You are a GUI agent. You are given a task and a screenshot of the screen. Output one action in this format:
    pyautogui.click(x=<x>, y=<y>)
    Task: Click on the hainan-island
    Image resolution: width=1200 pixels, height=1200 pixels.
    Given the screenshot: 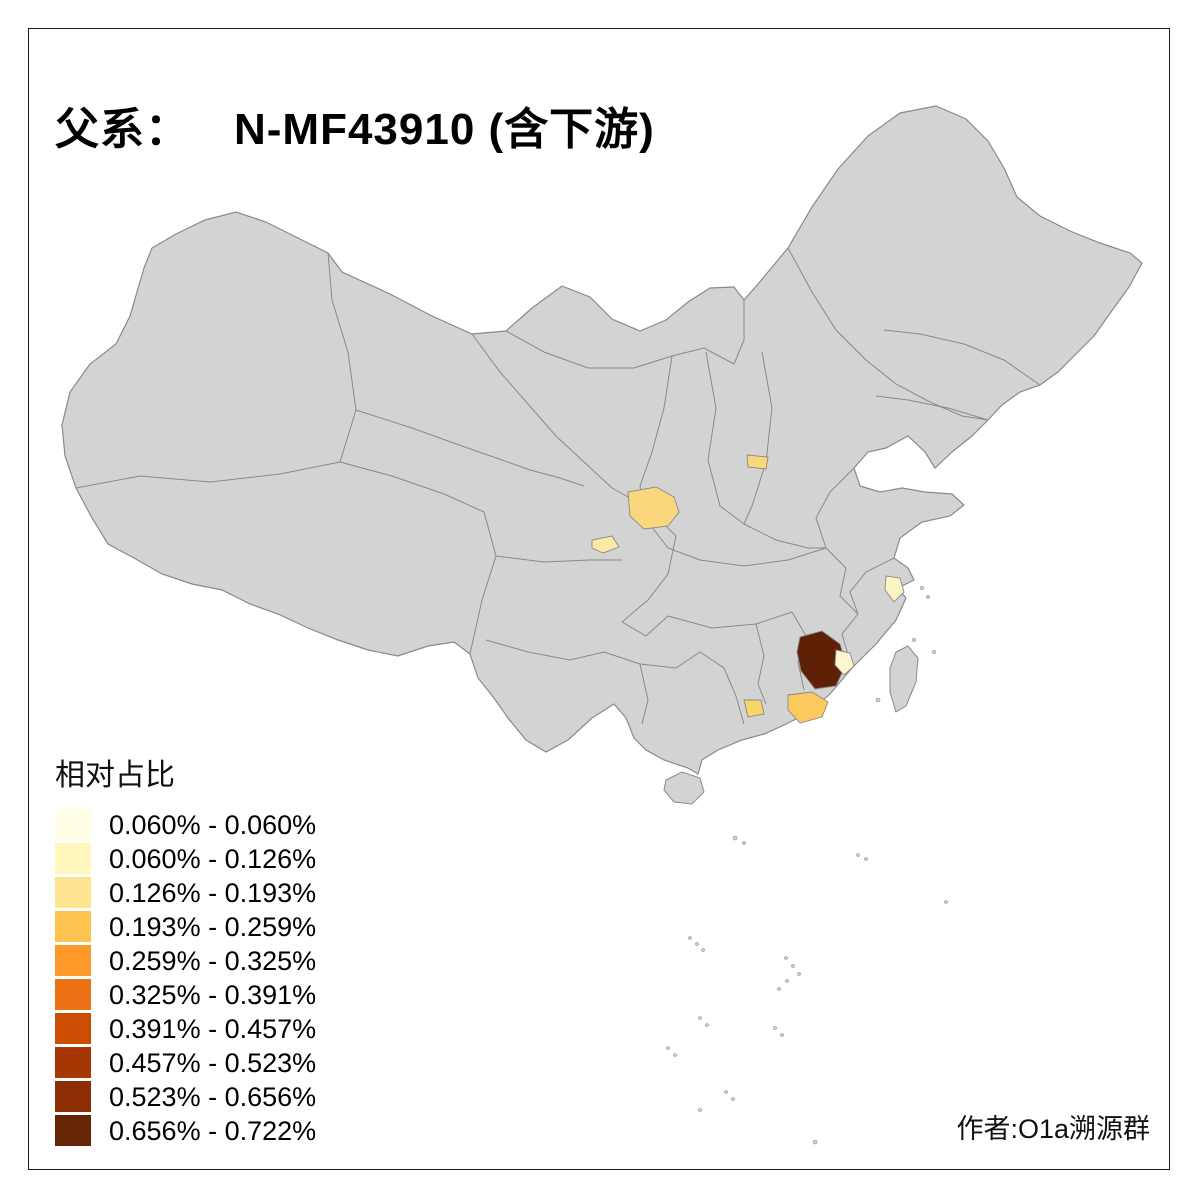 What is the action you would take?
    pyautogui.click(x=684, y=788)
    